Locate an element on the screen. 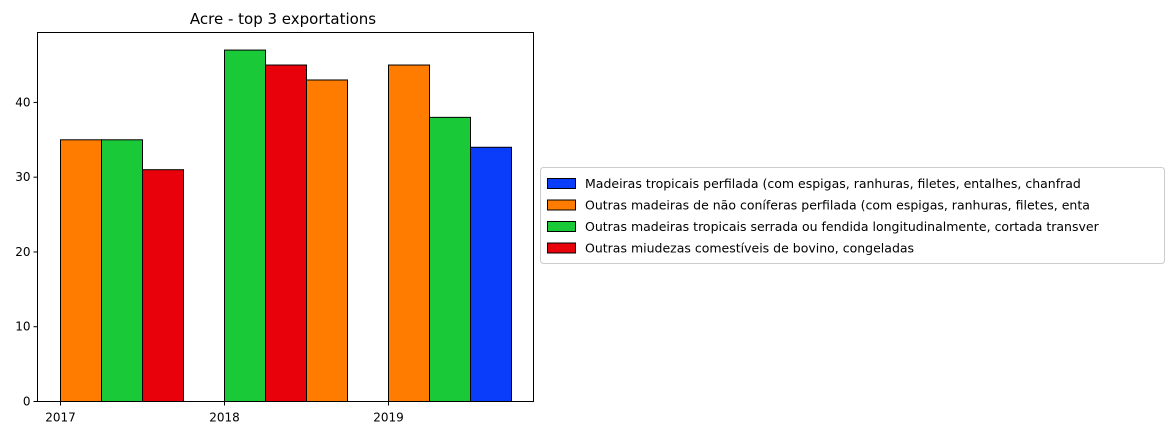  x-axis: 2017 2018 2019 is located at coordinates (224, 413).